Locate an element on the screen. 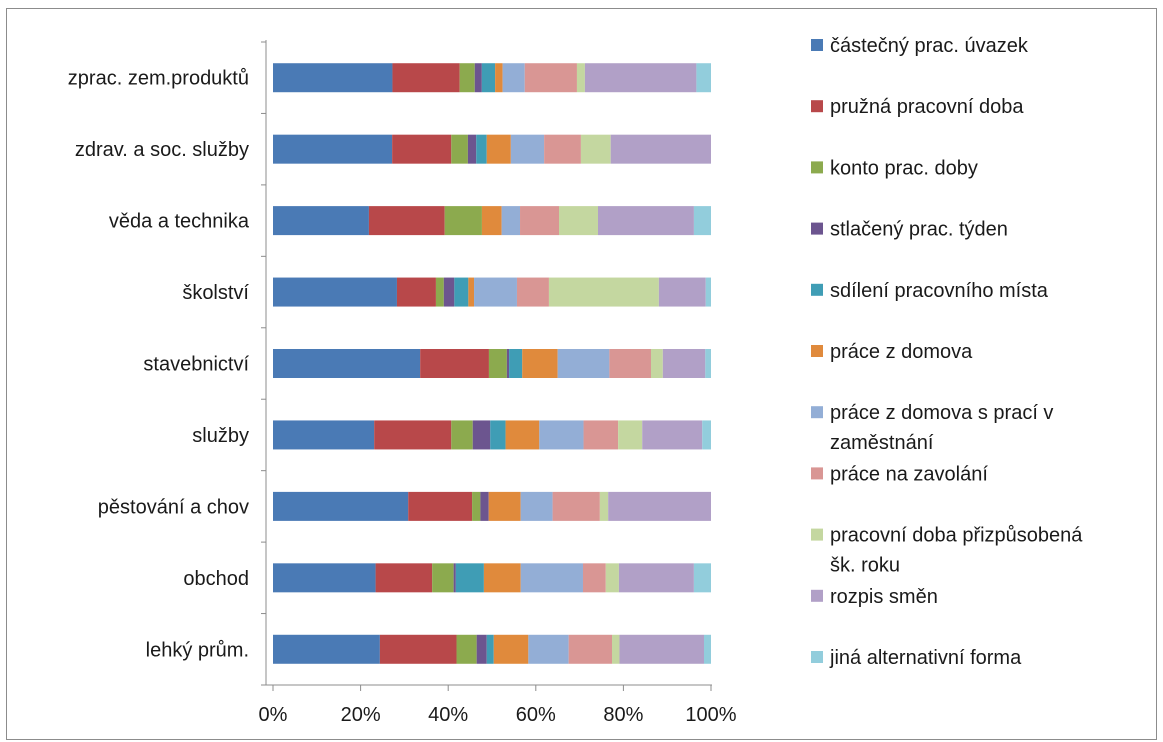  value-tick-label: 80% is located at coordinates (623, 715).